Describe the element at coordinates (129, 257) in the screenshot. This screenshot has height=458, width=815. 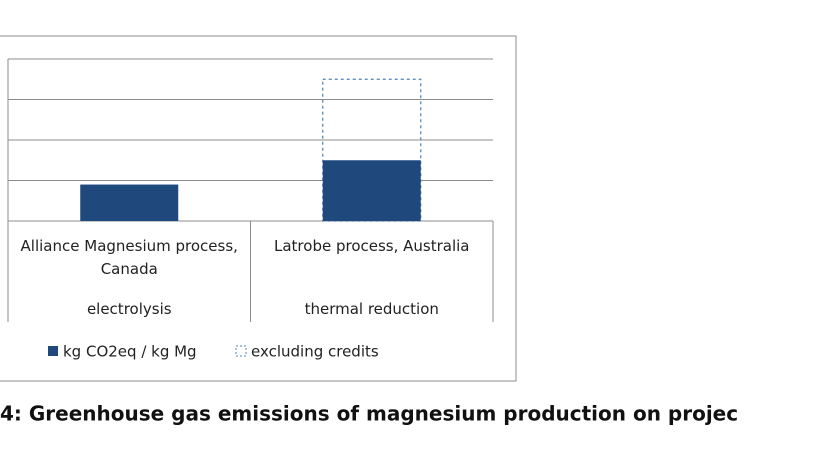
I see `x-tick-label: Alliance Magnesium process, Canada` at that location.